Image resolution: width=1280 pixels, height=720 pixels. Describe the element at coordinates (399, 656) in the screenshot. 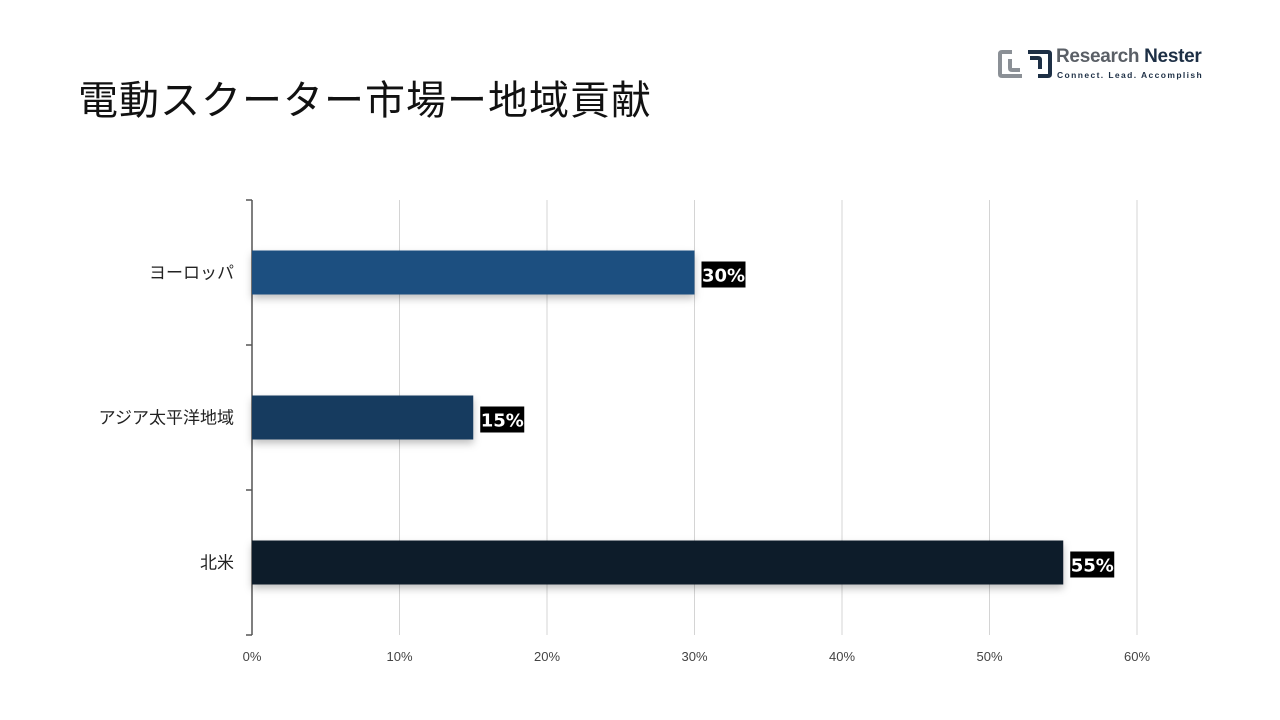

I see `x-tick-label: 10%` at that location.